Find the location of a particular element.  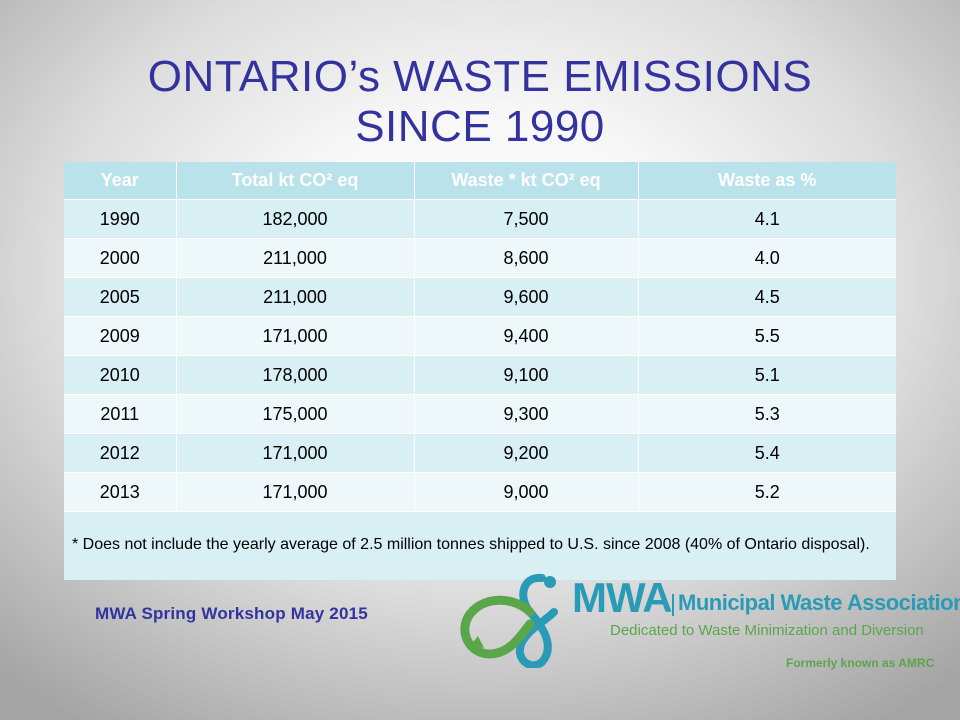

slide-title-line2: SINCE 1990 is located at coordinates (480, 126).